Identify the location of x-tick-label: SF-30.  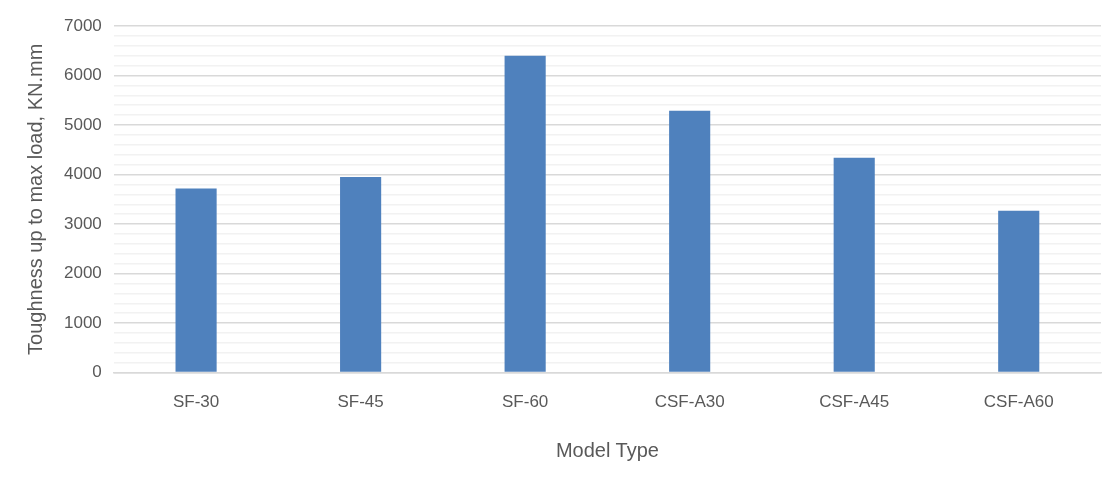
(196, 402).